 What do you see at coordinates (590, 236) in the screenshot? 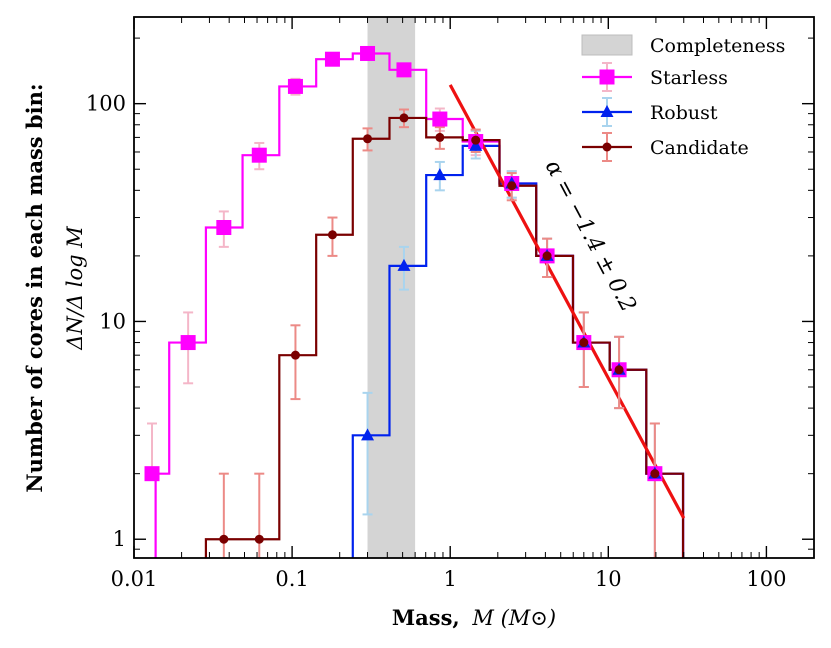
I see `slope-annotation: α = −1.4 ± 0.2` at bounding box center [590, 236].